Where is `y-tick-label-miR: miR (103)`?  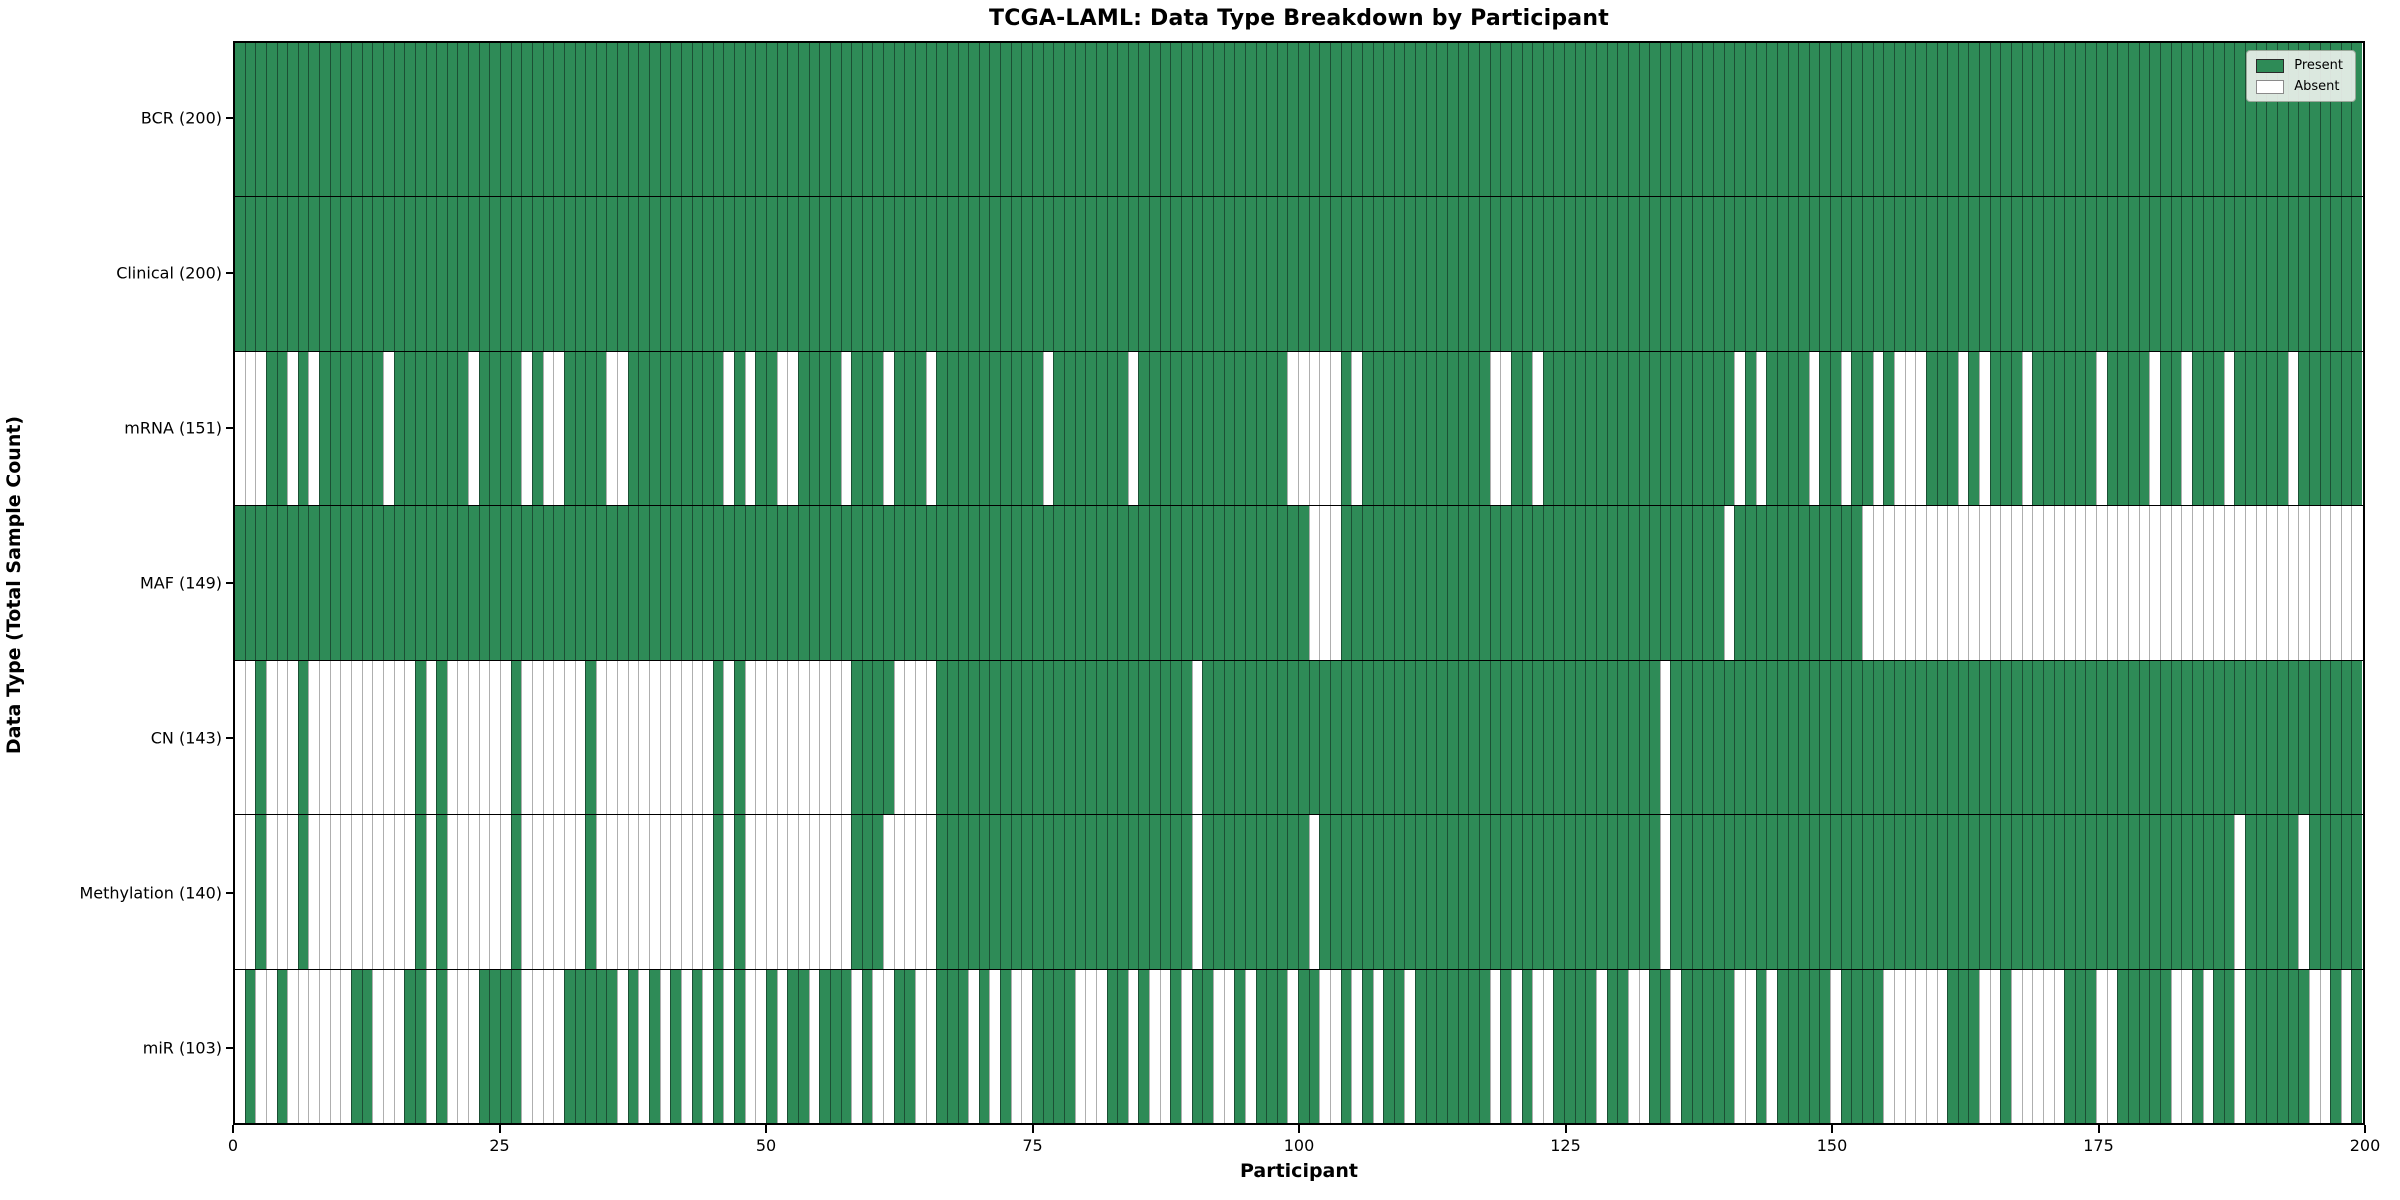 y-tick-label-miR: miR (103) is located at coordinates (182, 1048).